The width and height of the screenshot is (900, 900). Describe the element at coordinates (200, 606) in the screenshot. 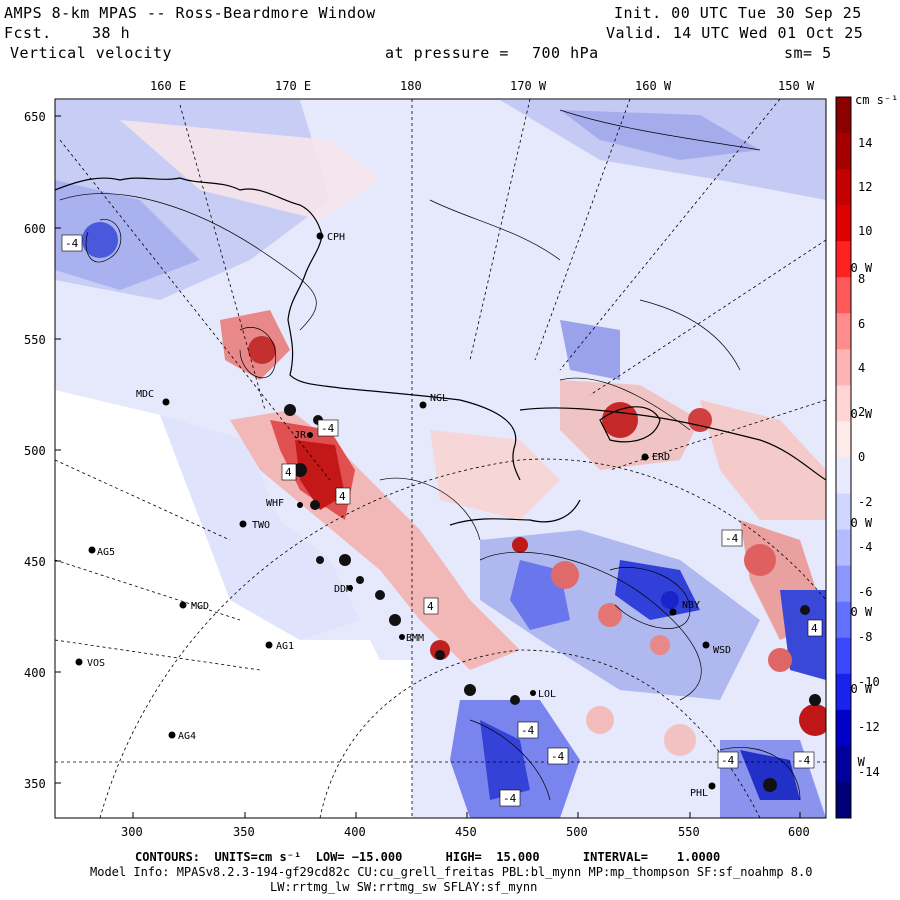

I see `svg-text: MGD` at that location.